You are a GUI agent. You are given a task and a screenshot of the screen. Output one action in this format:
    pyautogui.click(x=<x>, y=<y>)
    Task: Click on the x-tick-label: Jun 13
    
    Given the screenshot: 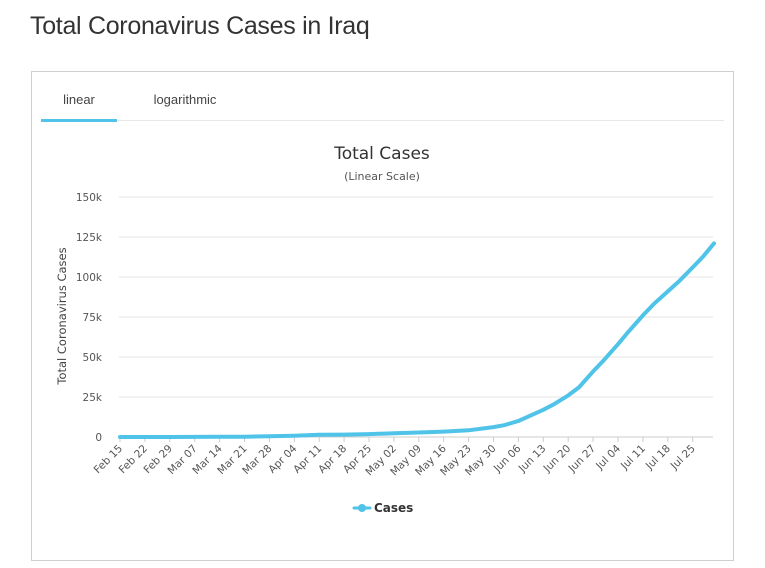 What is the action you would take?
    pyautogui.click(x=532, y=459)
    